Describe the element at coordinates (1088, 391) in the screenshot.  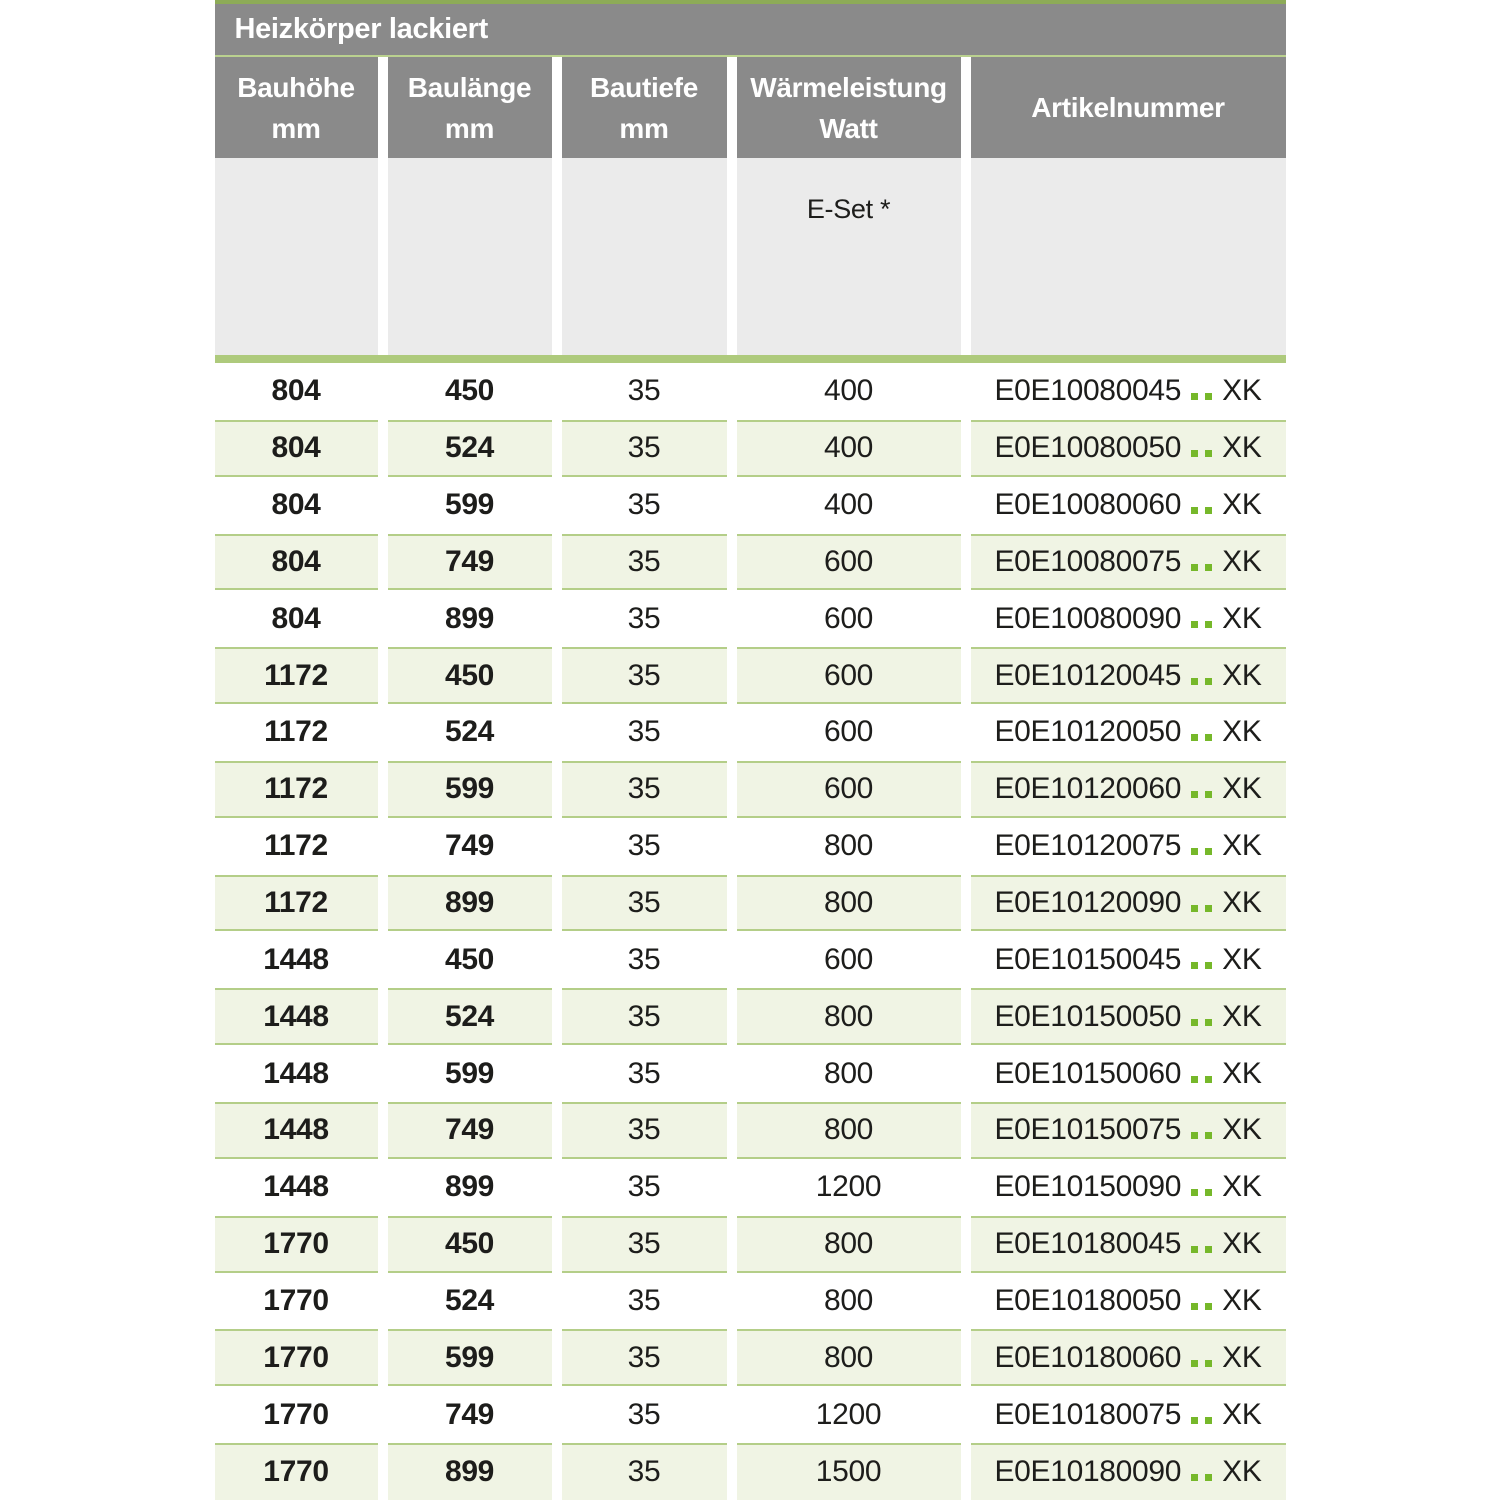
I see `article-code: E0E10080045` at that location.